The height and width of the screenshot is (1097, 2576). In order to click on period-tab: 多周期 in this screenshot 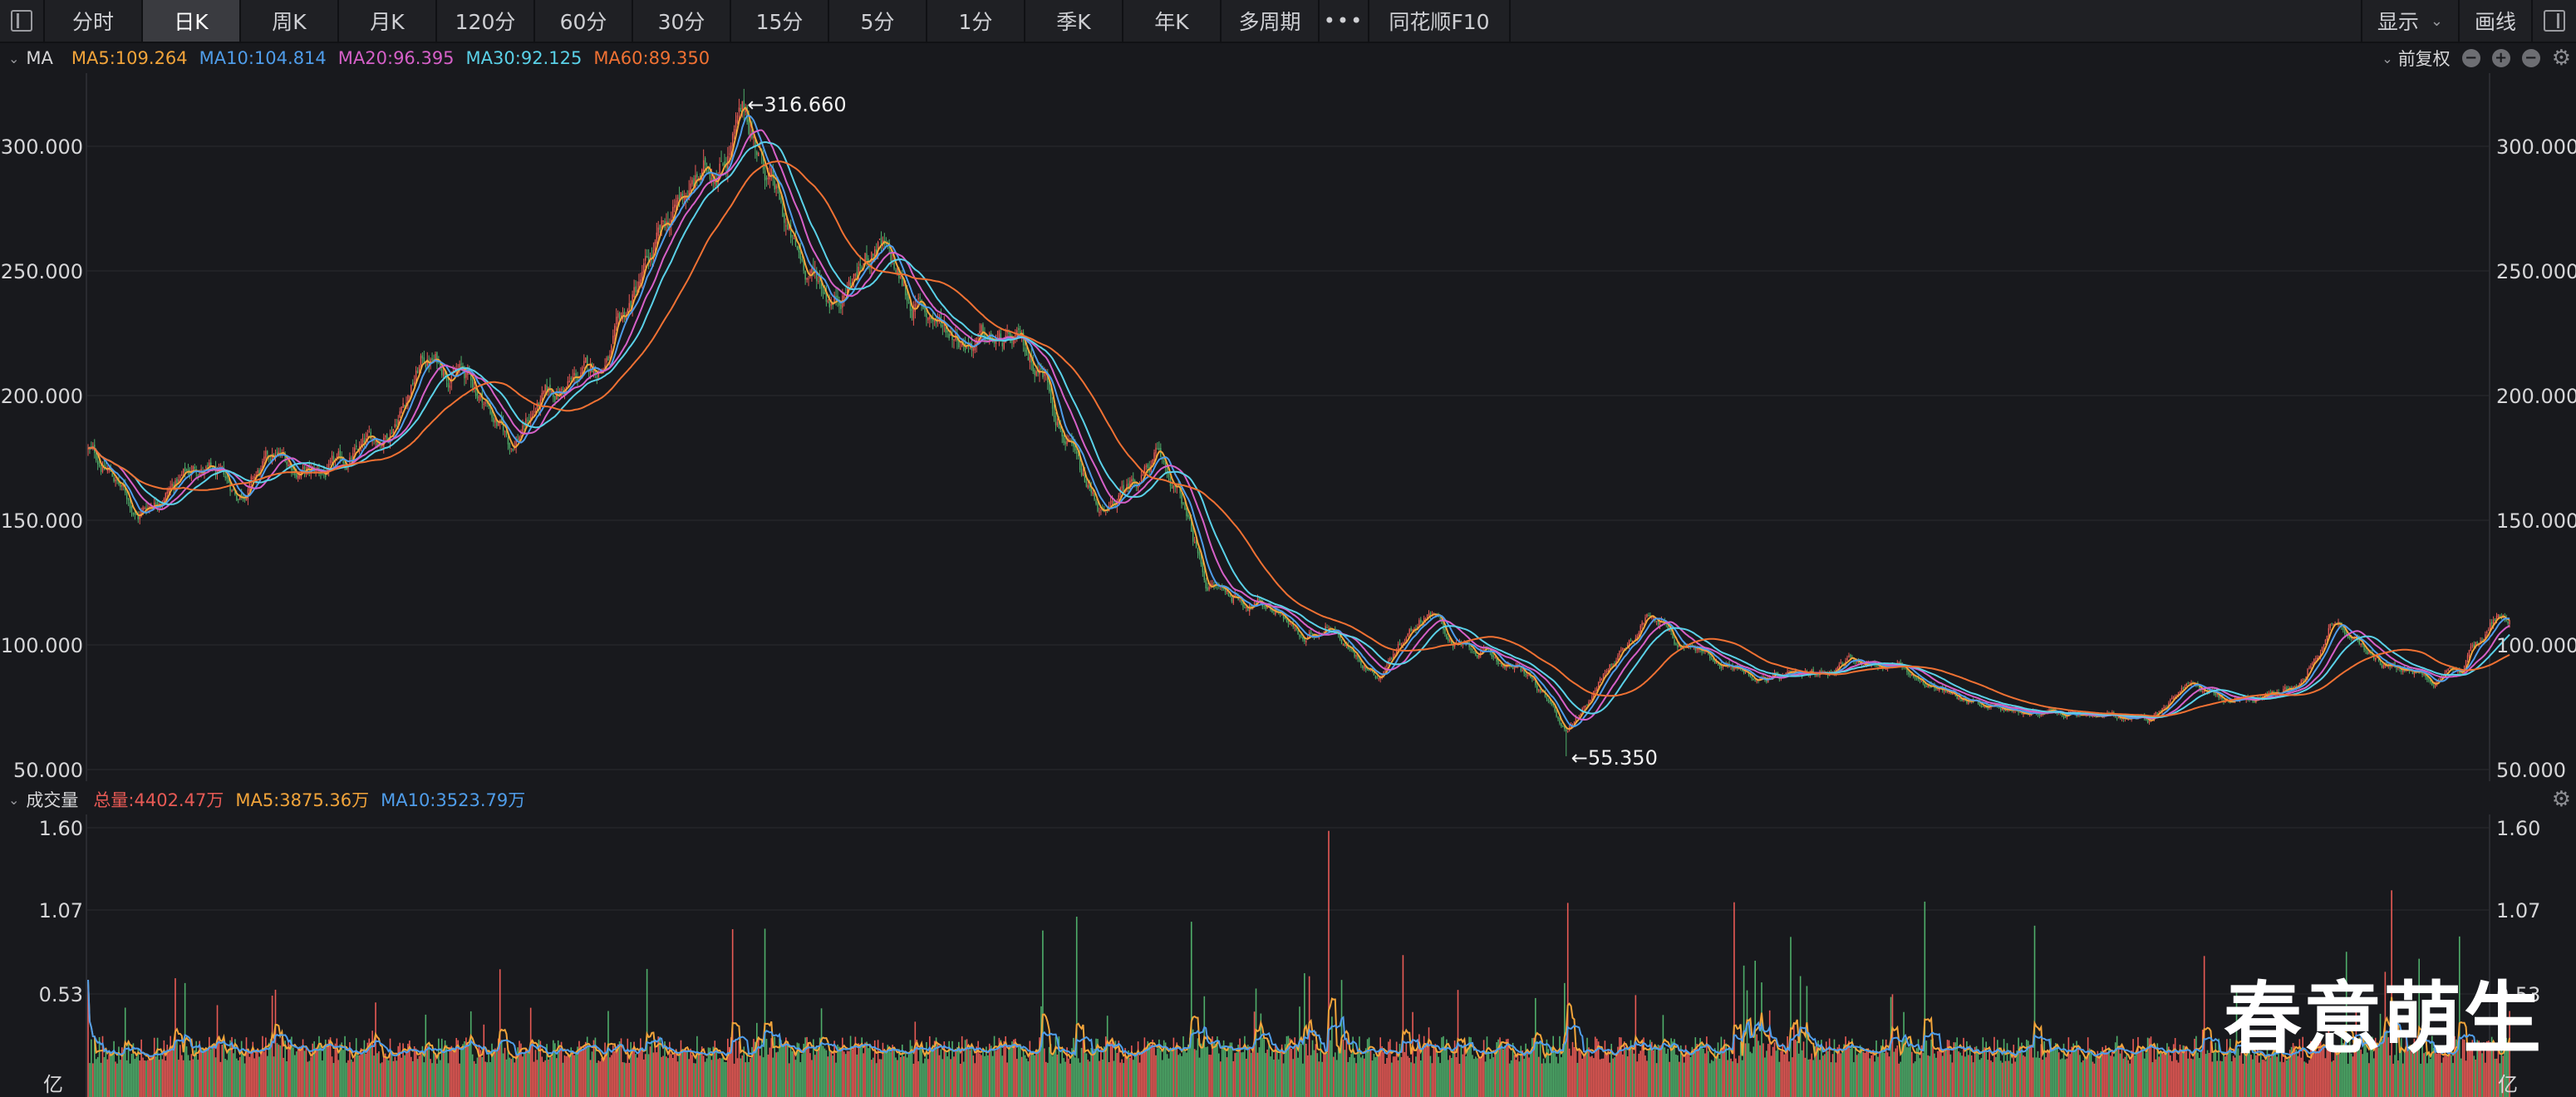, I will do `click(1271, 21)`.